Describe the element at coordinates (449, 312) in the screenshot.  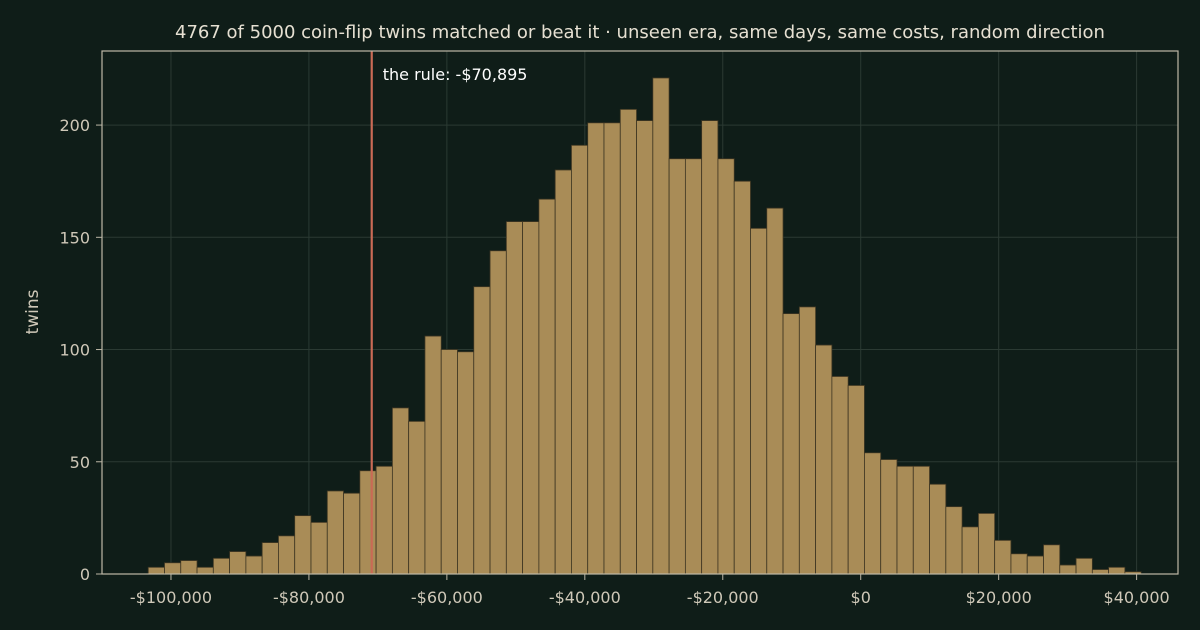
I see `rule-marker: the rule: -$70,895` at that location.